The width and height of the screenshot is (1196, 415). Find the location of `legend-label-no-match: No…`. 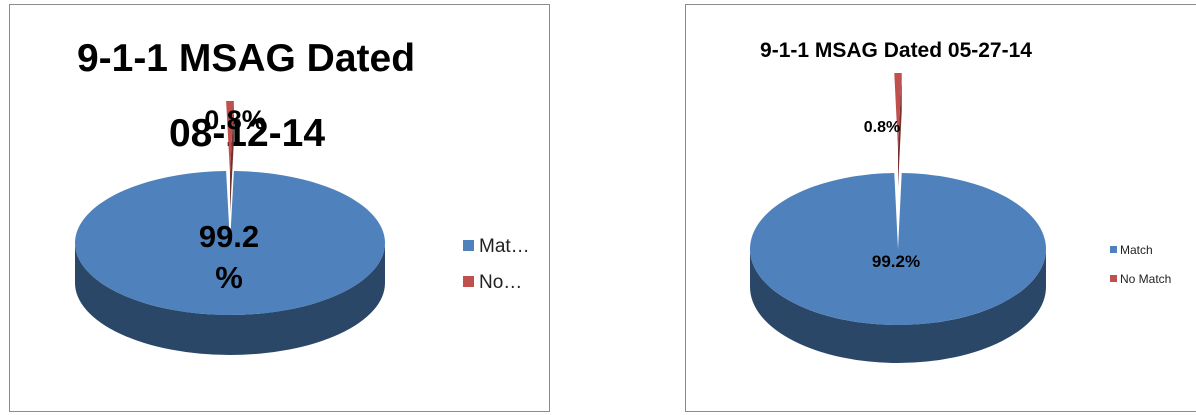

legend-label-no-match: No… is located at coordinates (500, 282).